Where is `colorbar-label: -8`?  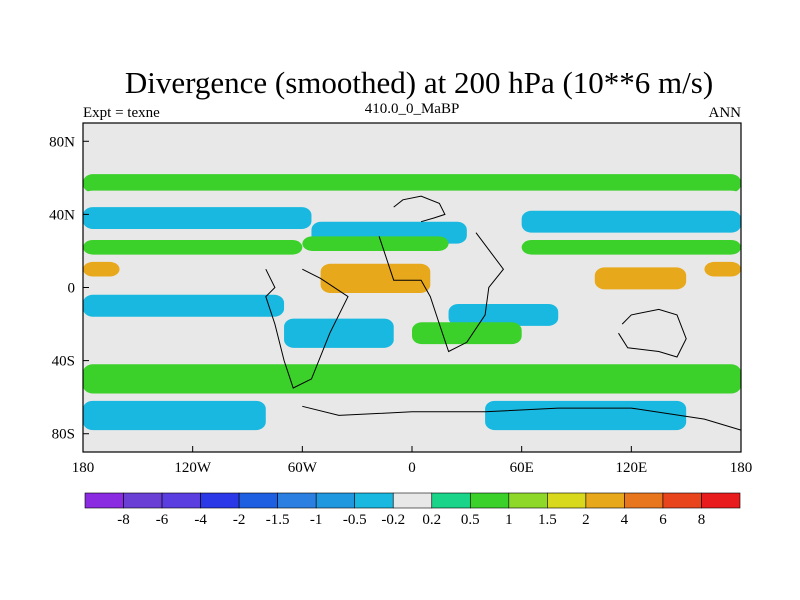 colorbar-label: -8 is located at coordinates (123, 520).